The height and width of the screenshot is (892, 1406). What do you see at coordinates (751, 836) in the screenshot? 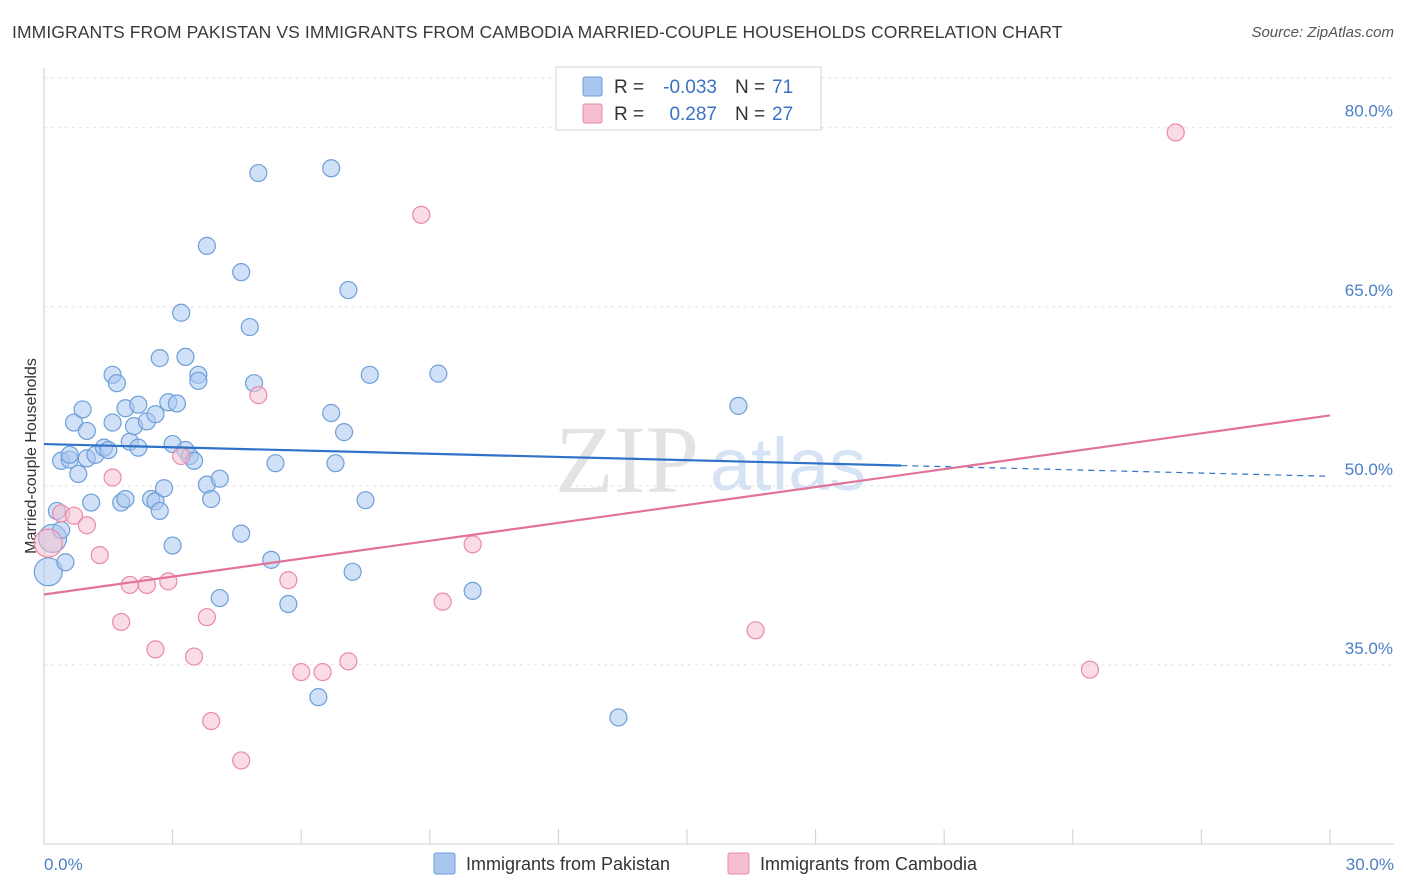
I see `x-axis-ticks` at bounding box center [751, 836].